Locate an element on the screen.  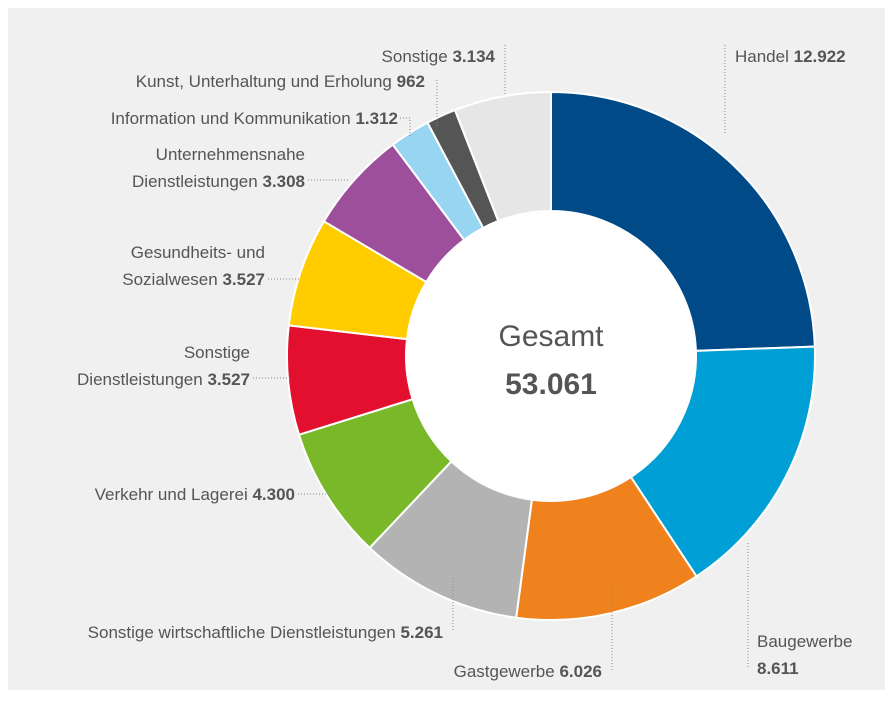
category-name: Information und Kommunikation is located at coordinates (230, 118).